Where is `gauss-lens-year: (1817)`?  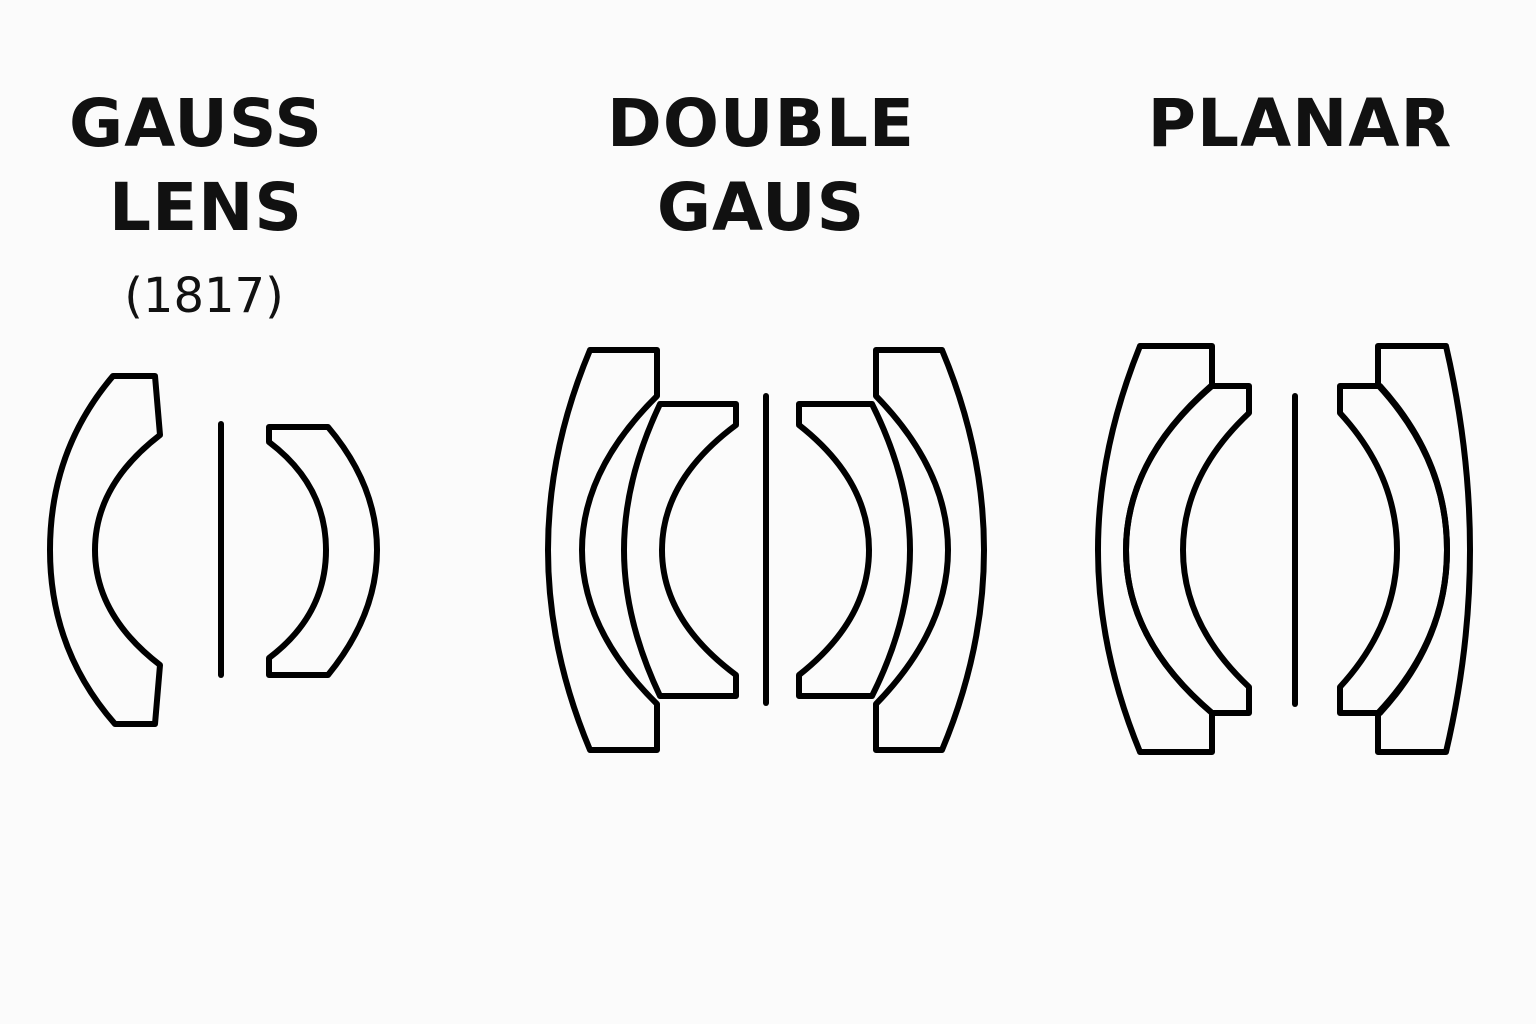
gauss-lens-year: (1817) is located at coordinates (204, 296).